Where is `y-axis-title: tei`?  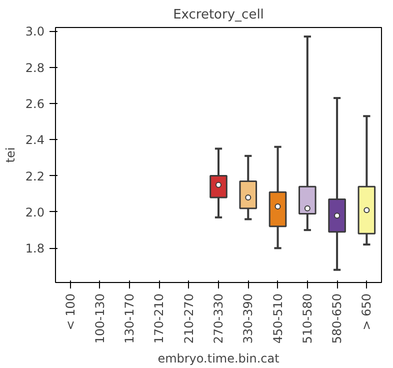 y-axis-title: tei is located at coordinates (10, 155).